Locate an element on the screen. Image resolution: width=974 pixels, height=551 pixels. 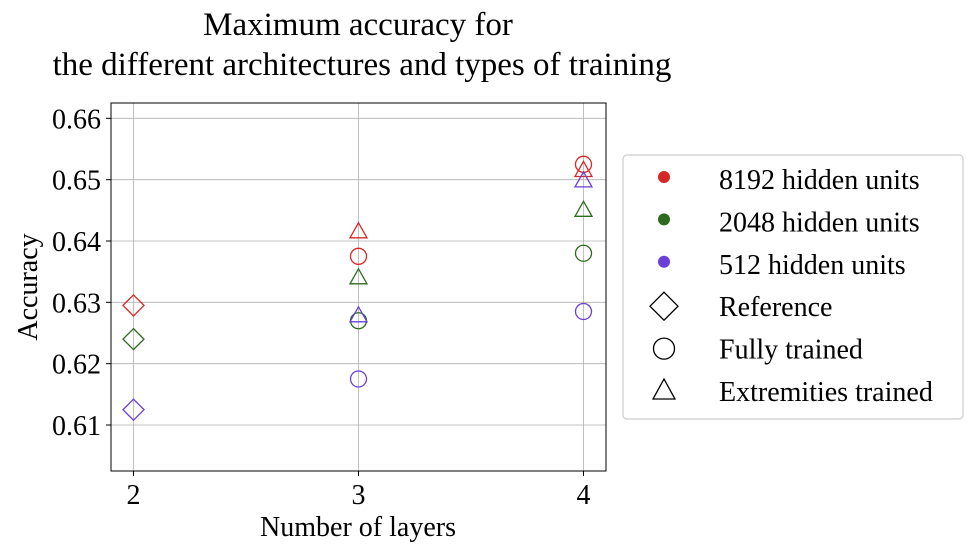
legend-label-0: 8192 hidden units is located at coordinates (819, 180).